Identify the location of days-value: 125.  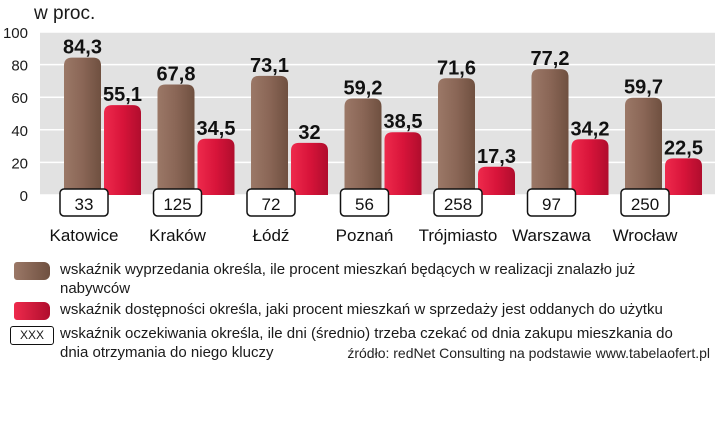
(177, 204).